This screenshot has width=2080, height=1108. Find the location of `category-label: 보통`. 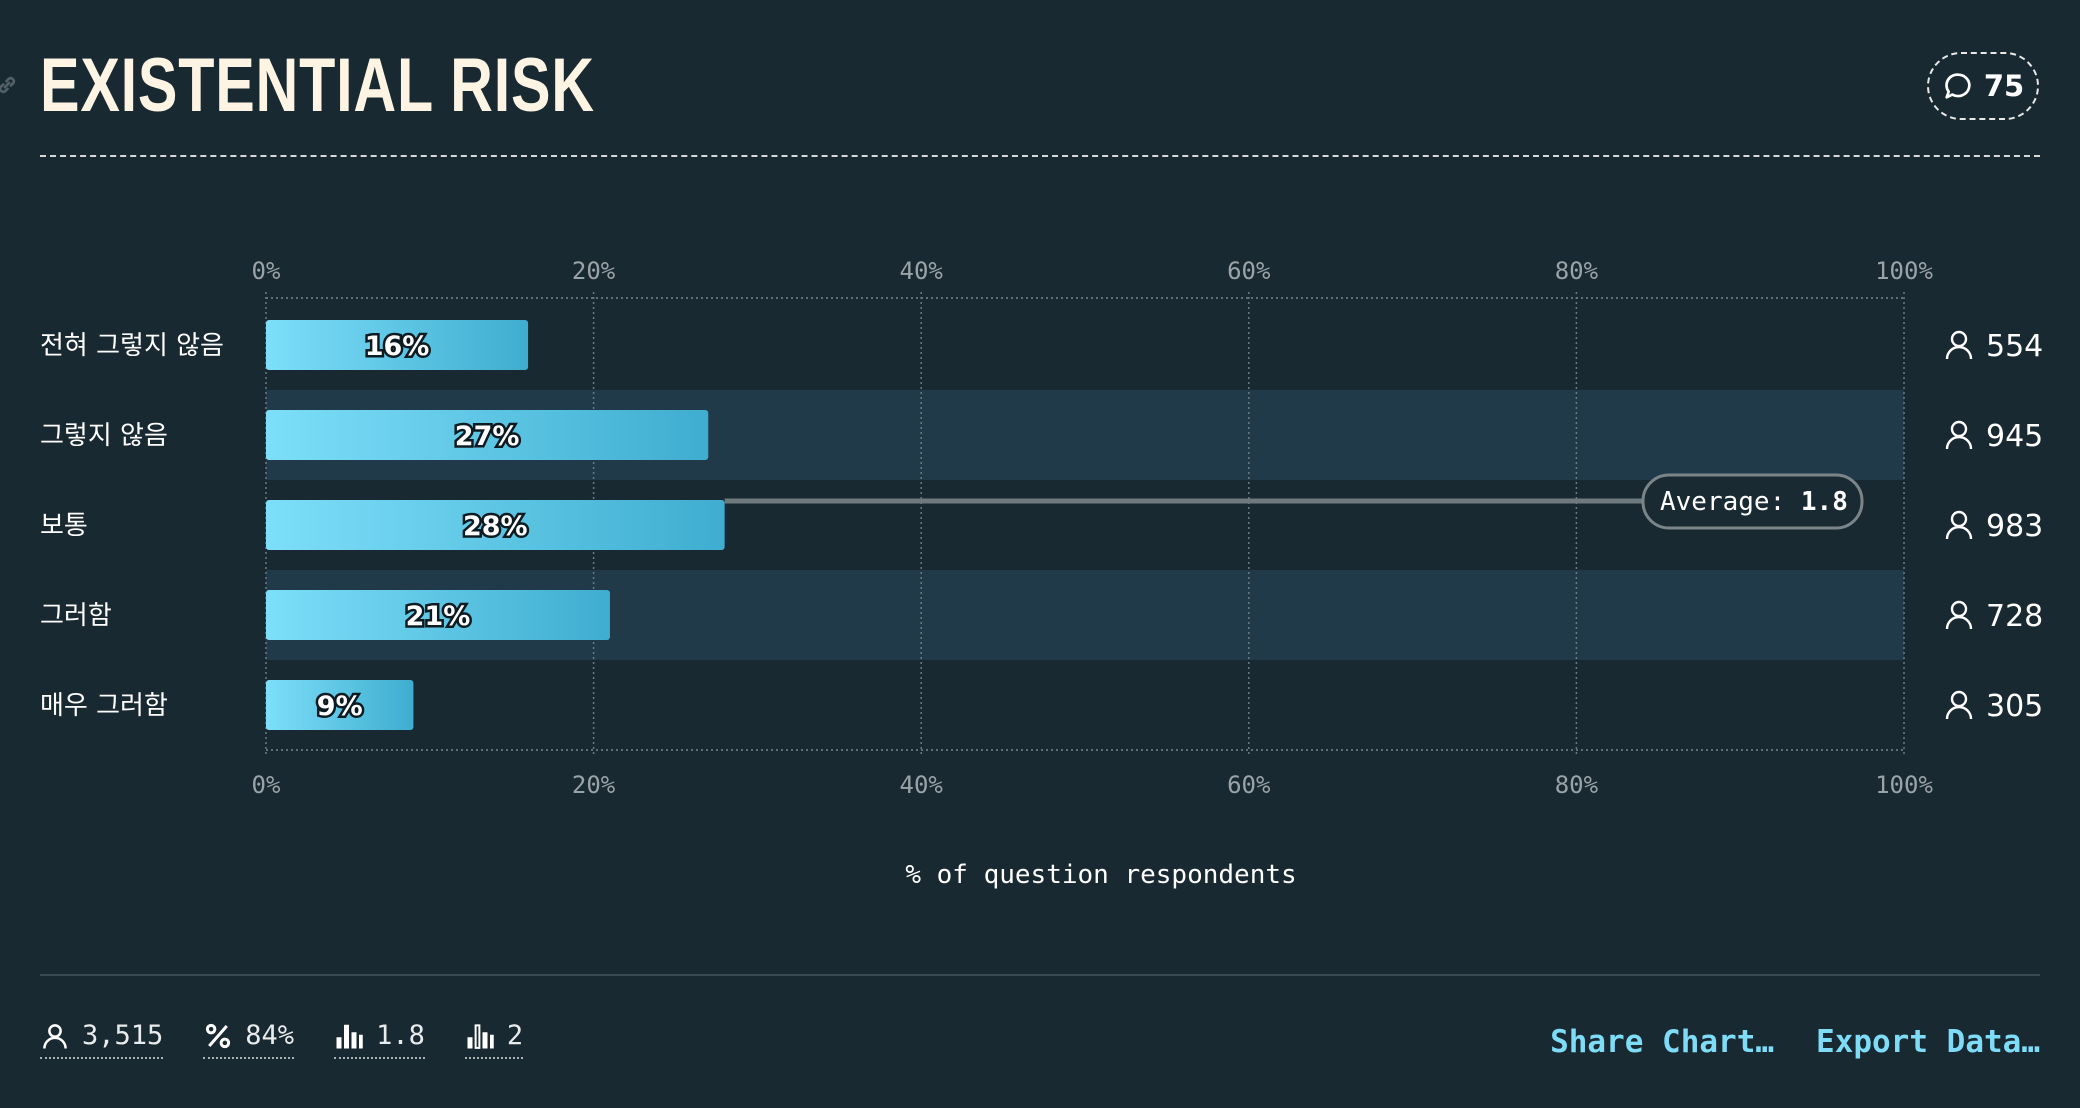

category-label: 보통 is located at coordinates (64, 526).